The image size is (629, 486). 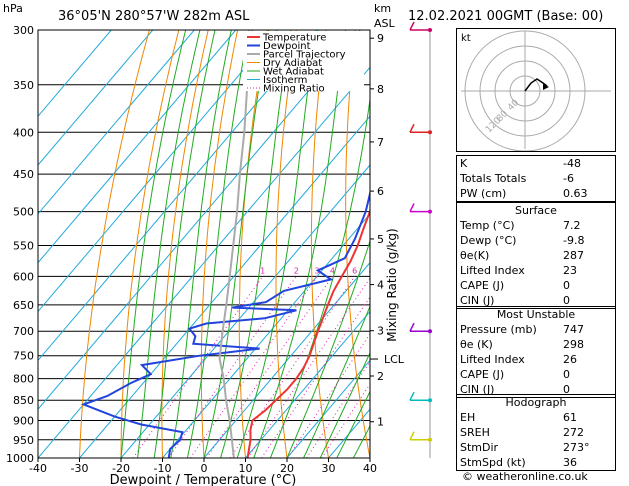 I want to click on most-unstable-label: CIN (J), so click(x=477, y=389).